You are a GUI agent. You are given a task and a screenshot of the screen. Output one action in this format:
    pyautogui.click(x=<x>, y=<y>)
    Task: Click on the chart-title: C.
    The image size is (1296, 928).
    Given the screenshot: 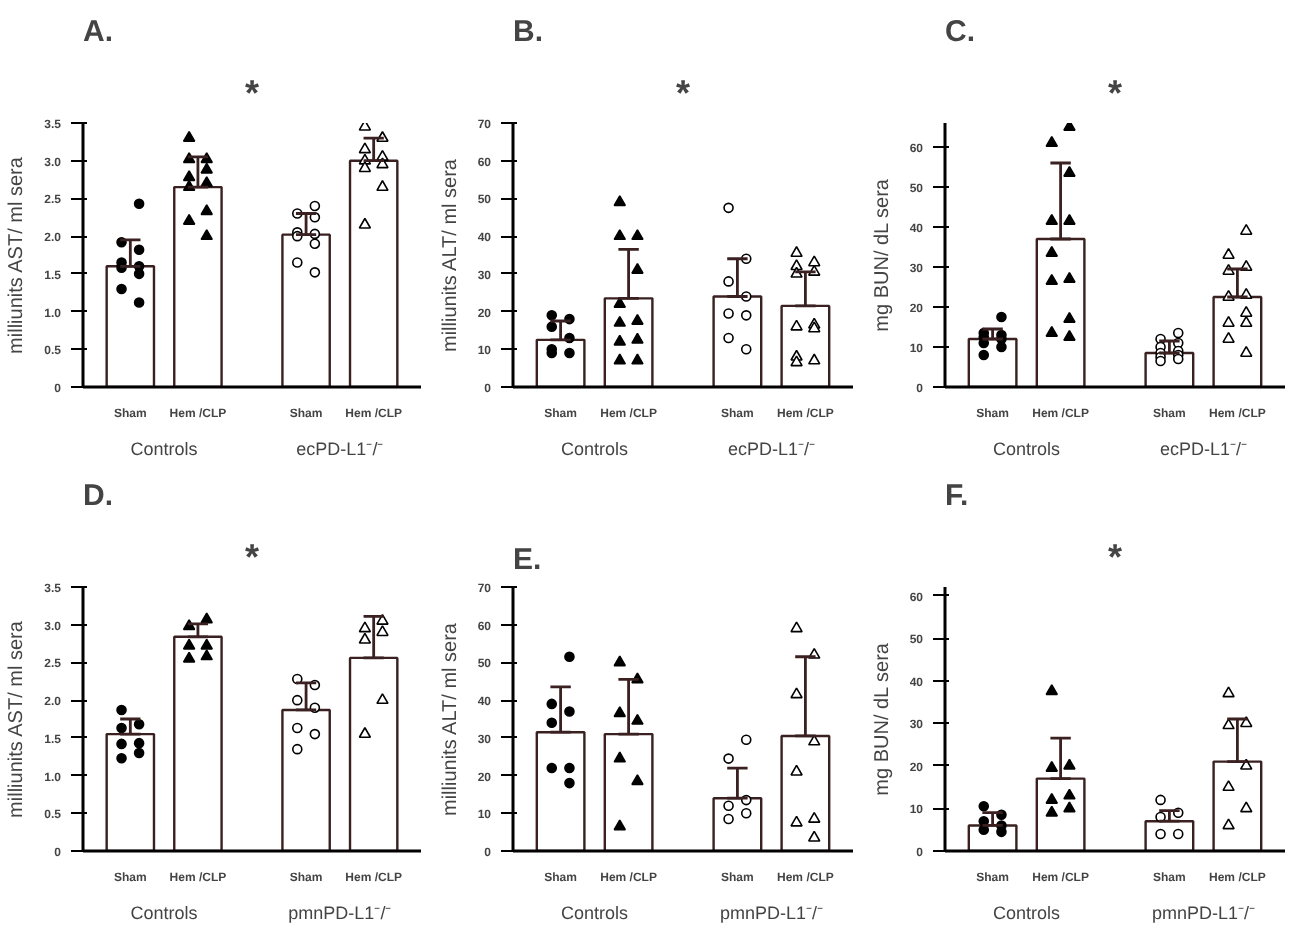 What is the action you would take?
    pyautogui.click(x=960, y=32)
    